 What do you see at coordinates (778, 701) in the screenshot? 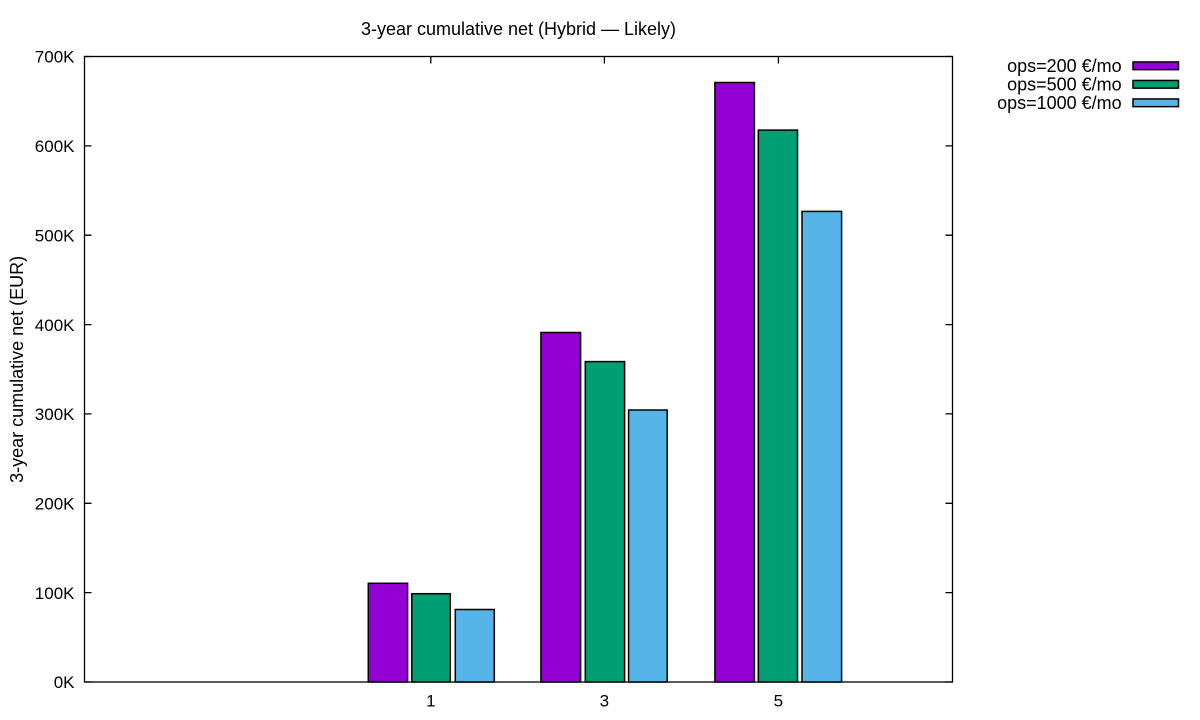
I see `svg-text: 5` at bounding box center [778, 701].